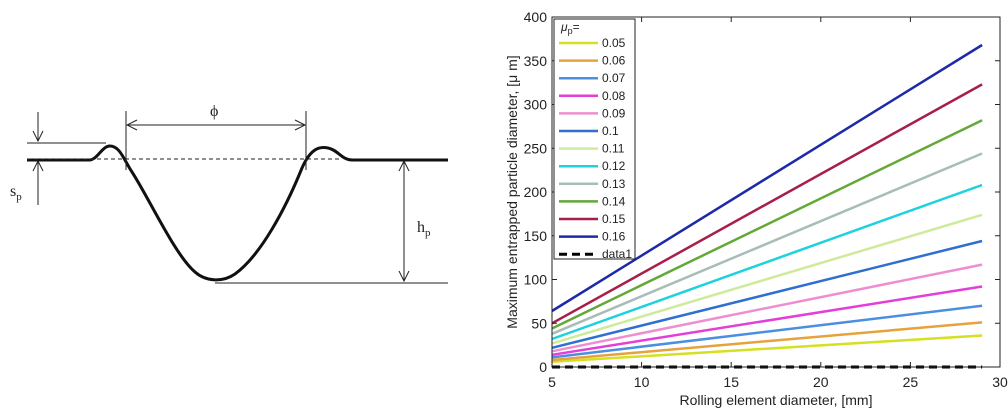 Image resolution: width=1008 pixels, height=414 pixels. Describe the element at coordinates (614, 96) in the screenshot. I see `legend-label-0.08: 0.08` at that location.